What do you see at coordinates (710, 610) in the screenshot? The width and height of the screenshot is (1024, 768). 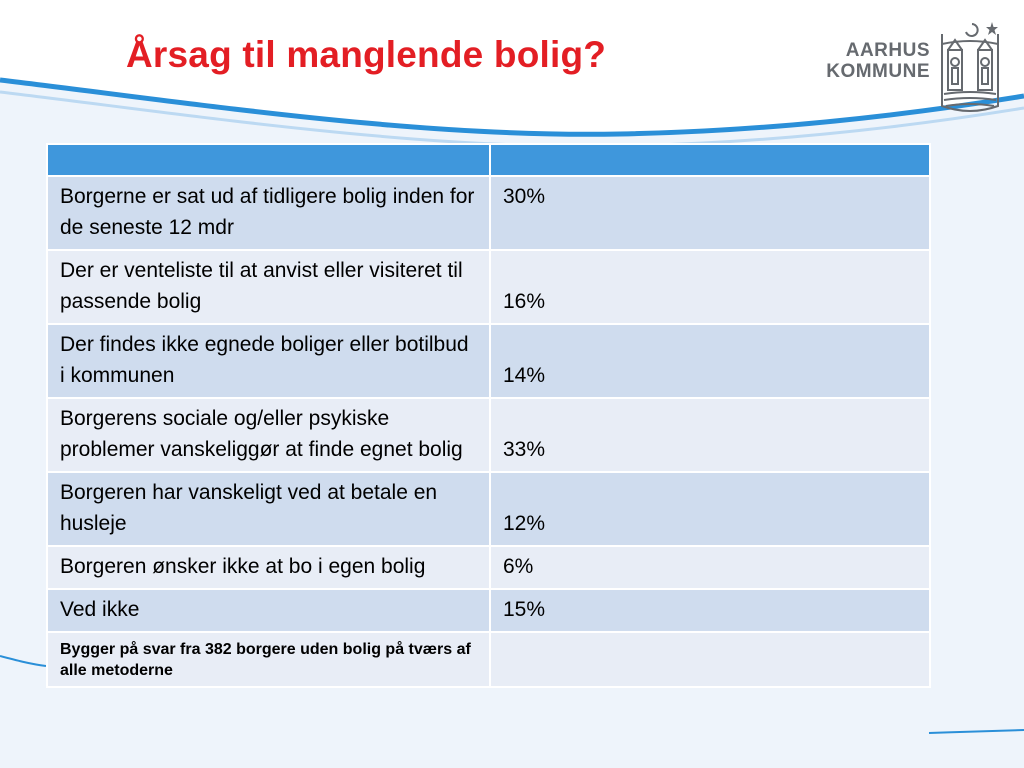 I see `reason-percent: 15%` at bounding box center [710, 610].